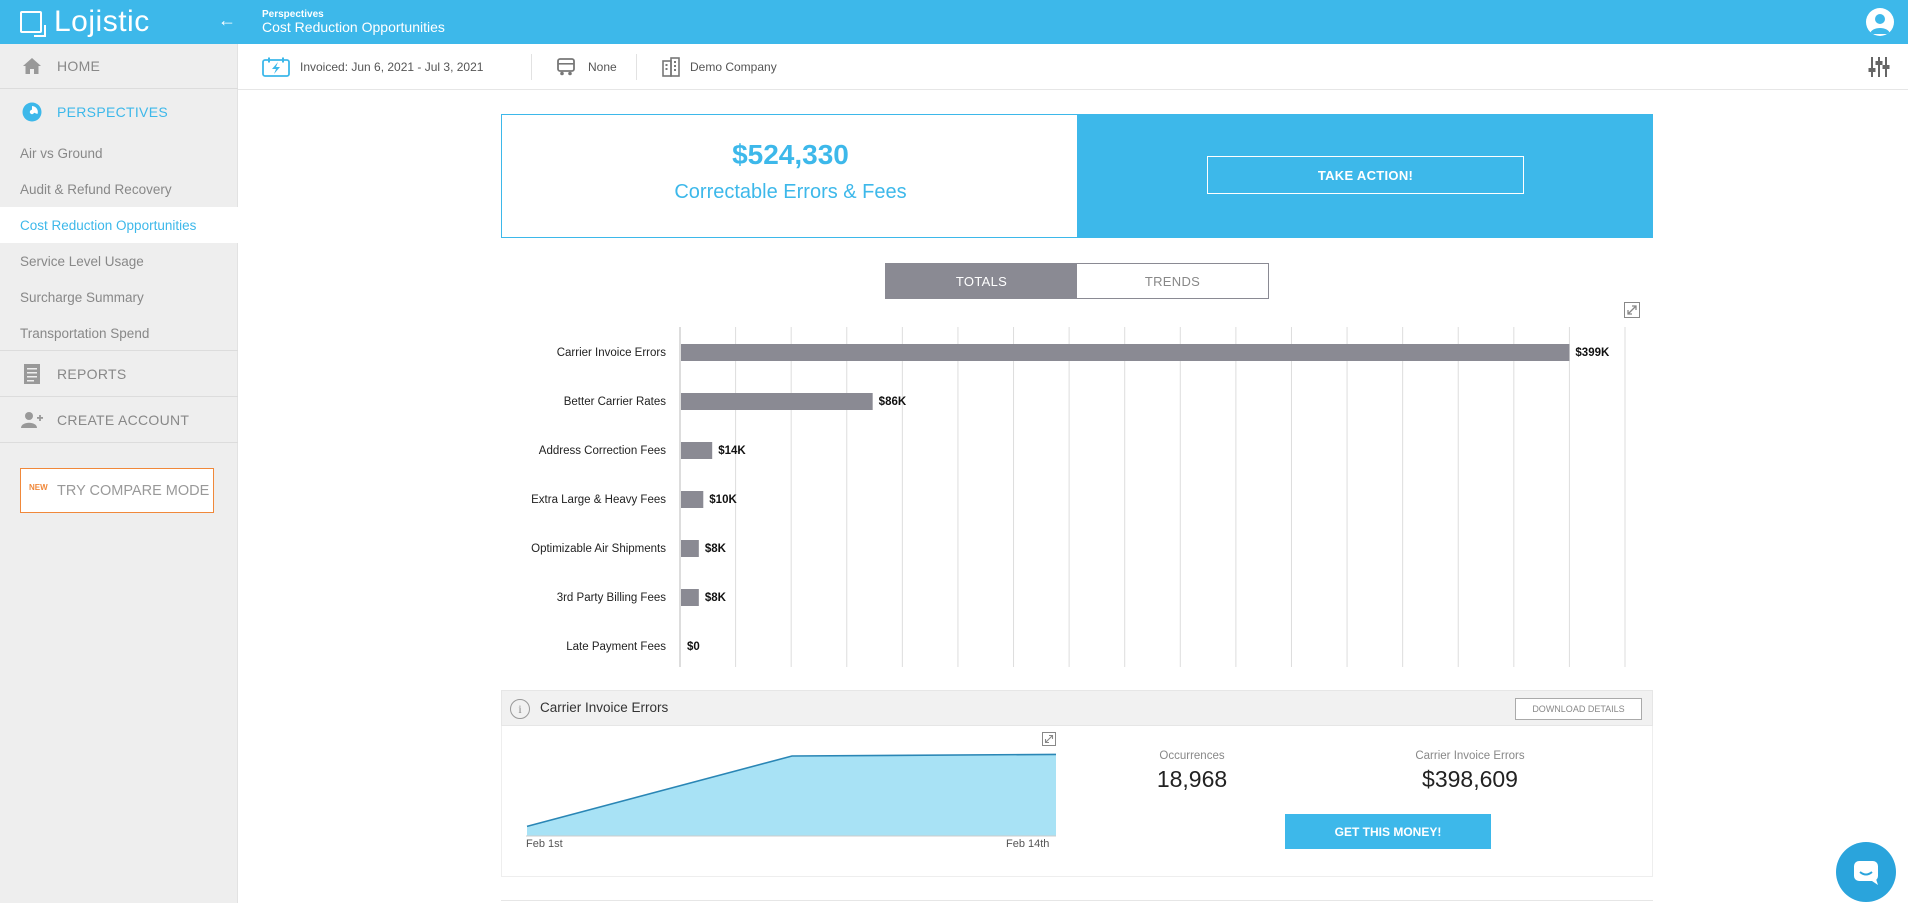  What do you see at coordinates (392, 67) in the screenshot?
I see `date-filter-label: Invoiced: Jun 6, 2021 - Jul 3, 2021` at bounding box center [392, 67].